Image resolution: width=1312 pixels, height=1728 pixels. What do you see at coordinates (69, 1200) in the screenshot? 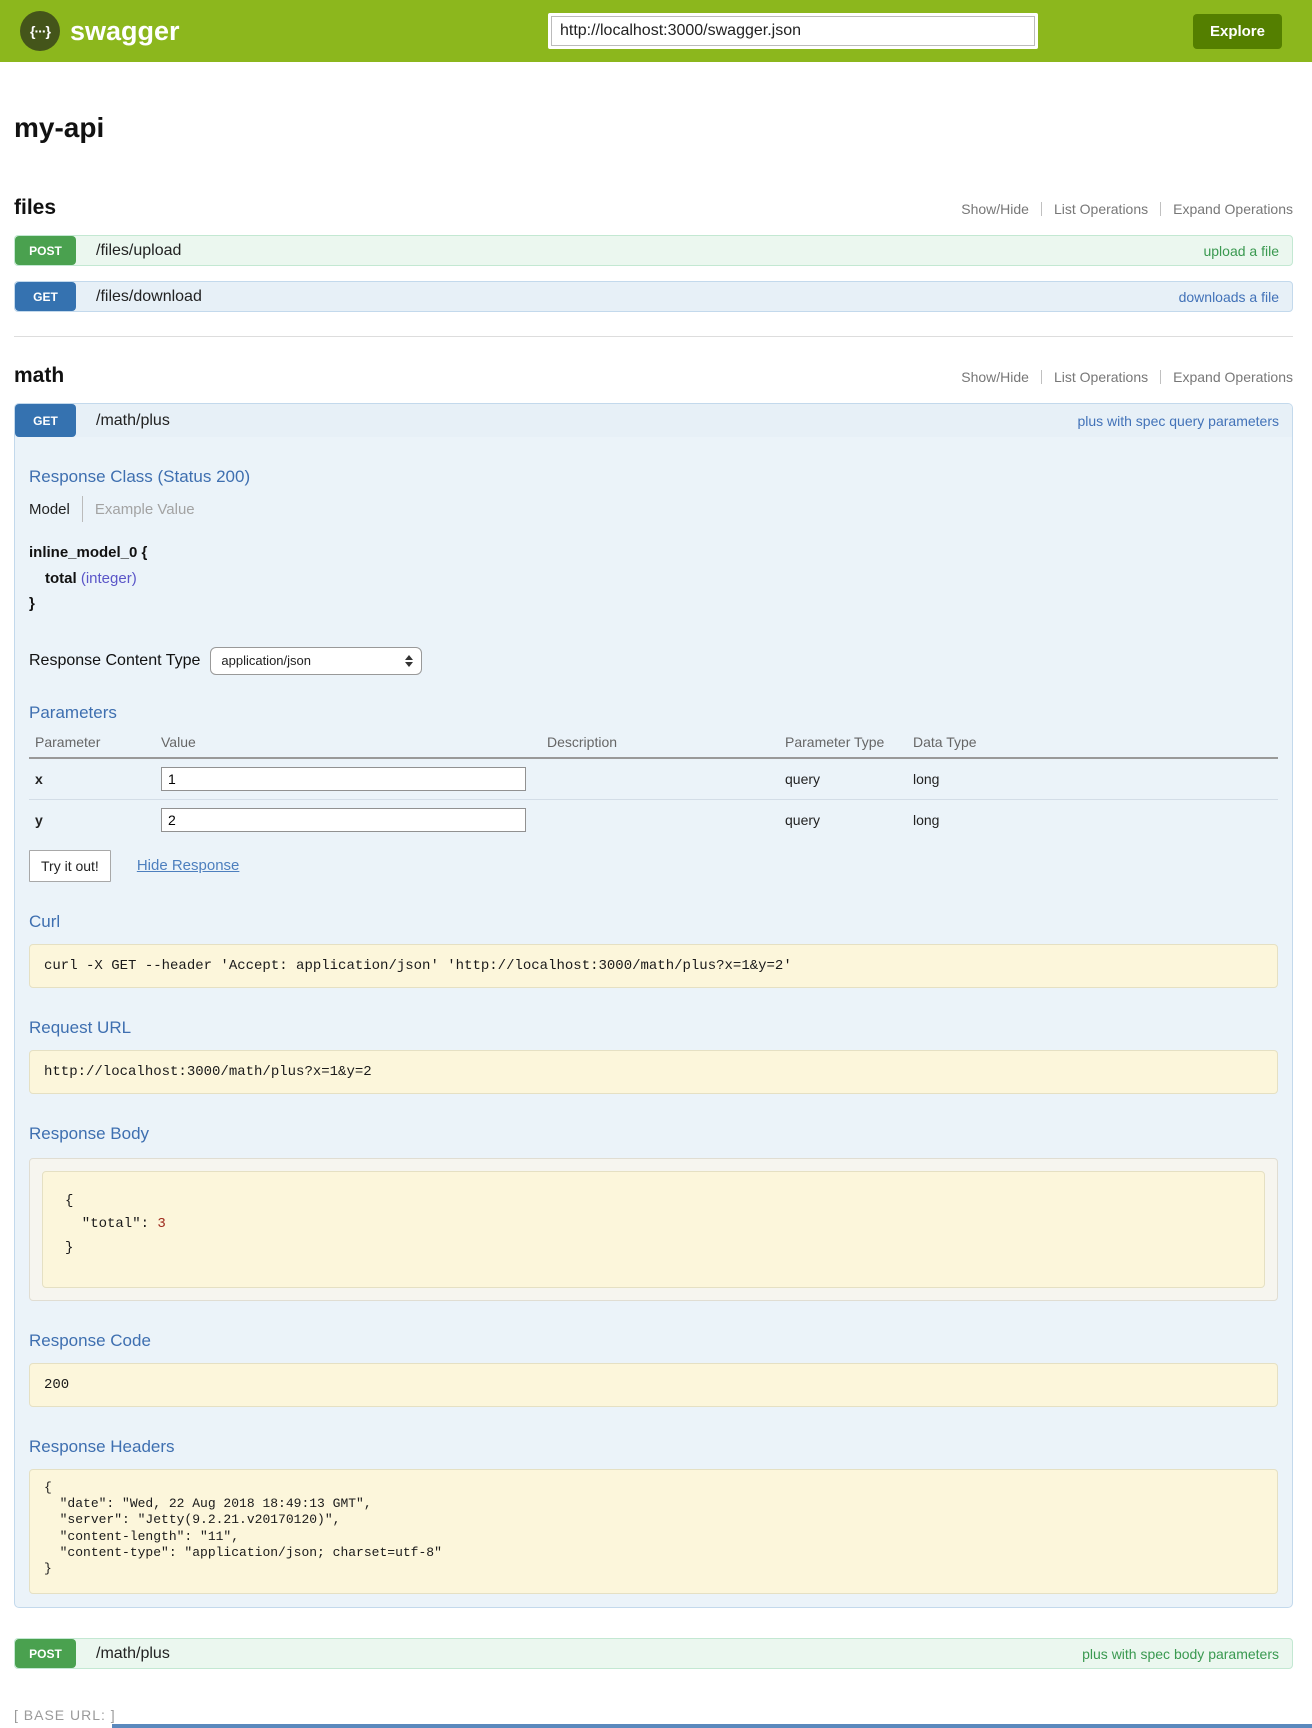
I see `json-open: {` at bounding box center [69, 1200].